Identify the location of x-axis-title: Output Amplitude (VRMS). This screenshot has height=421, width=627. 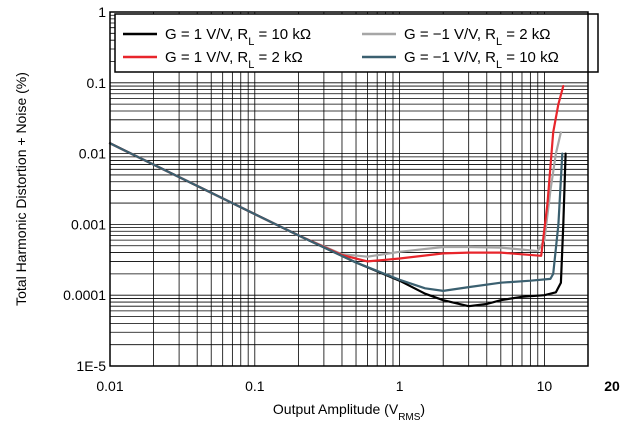
(349, 411).